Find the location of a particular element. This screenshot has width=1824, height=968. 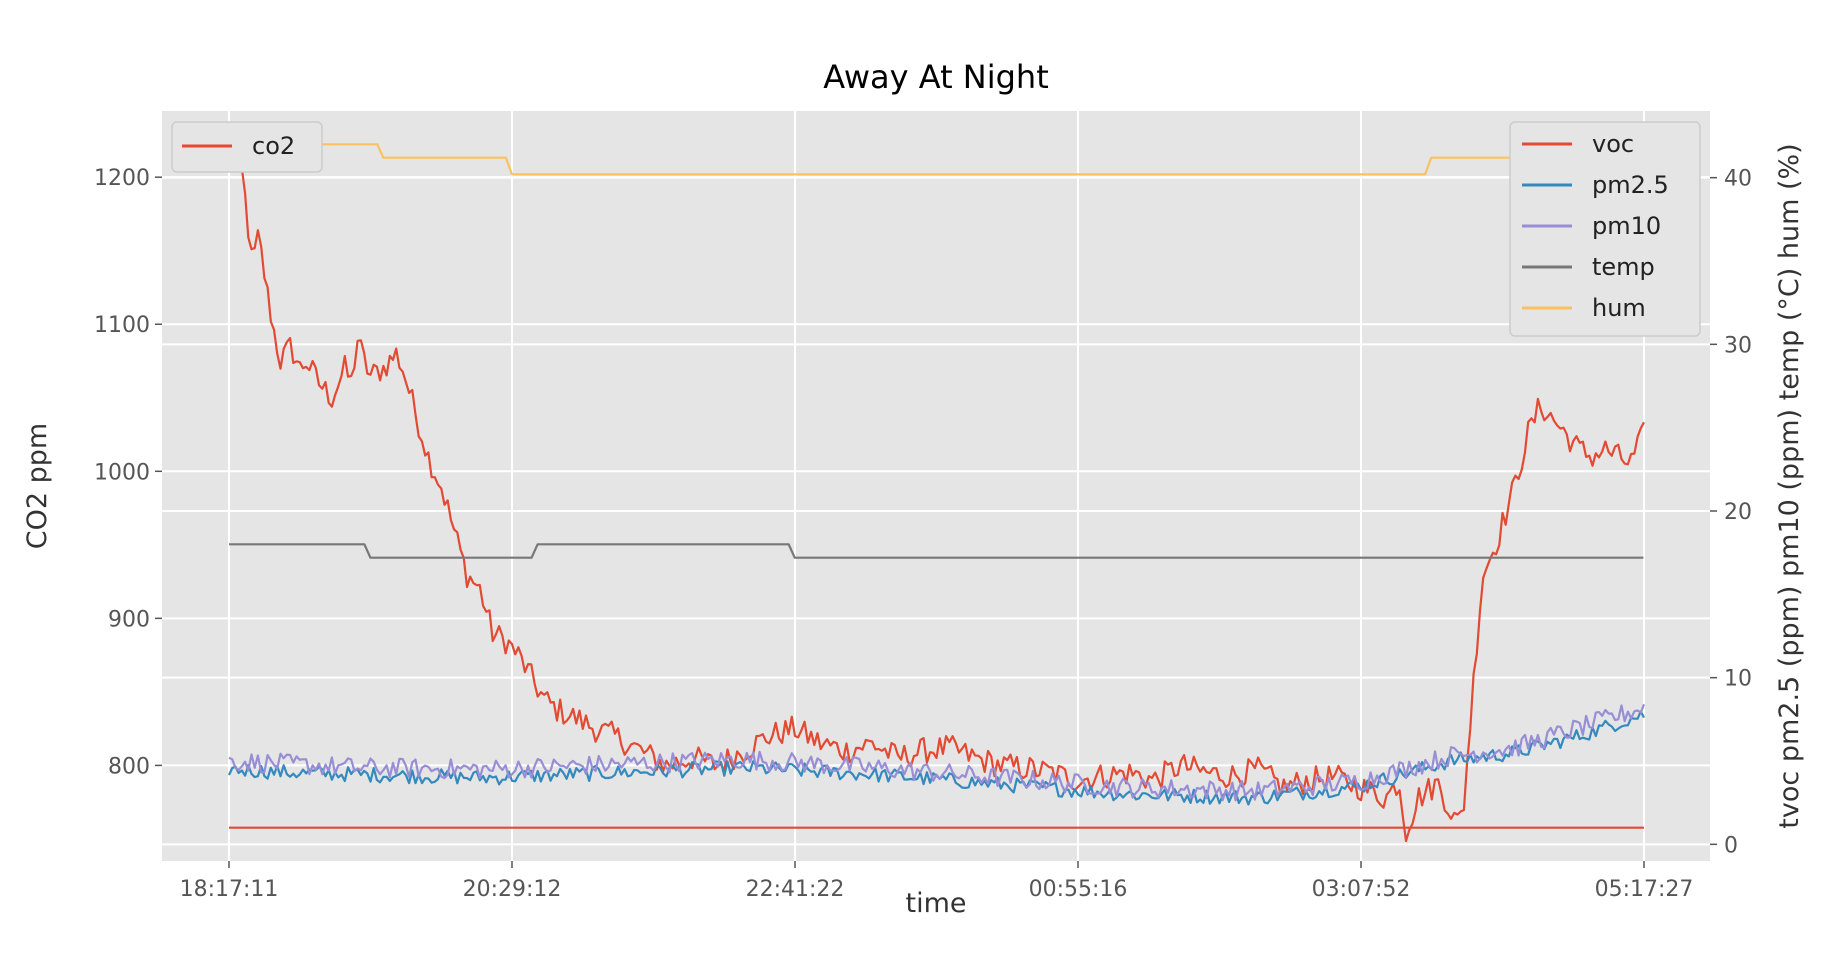

y-right-tick-label: 10 is located at coordinates (1738, 679).